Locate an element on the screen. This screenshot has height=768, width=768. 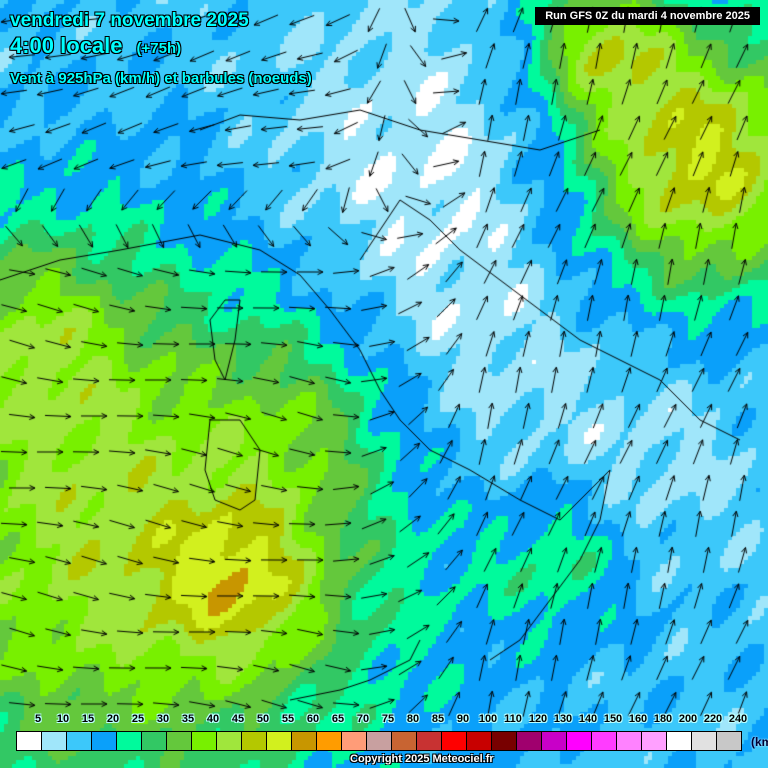
legend-label: 130 is located at coordinates (563, 719).